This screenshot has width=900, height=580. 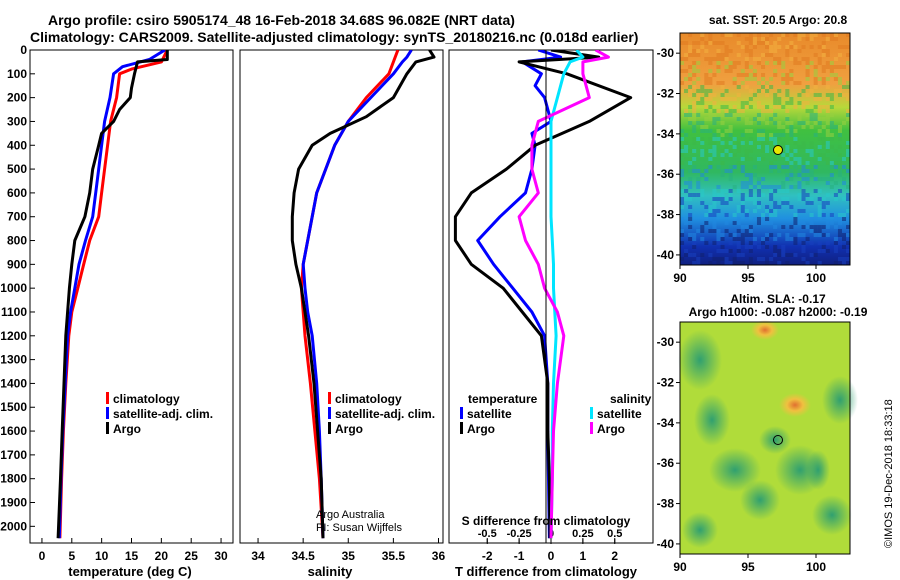 I want to click on sla-map-axes: -30 -32 -34 -36 -38 -40 90 95 100, so click(x=742, y=454).